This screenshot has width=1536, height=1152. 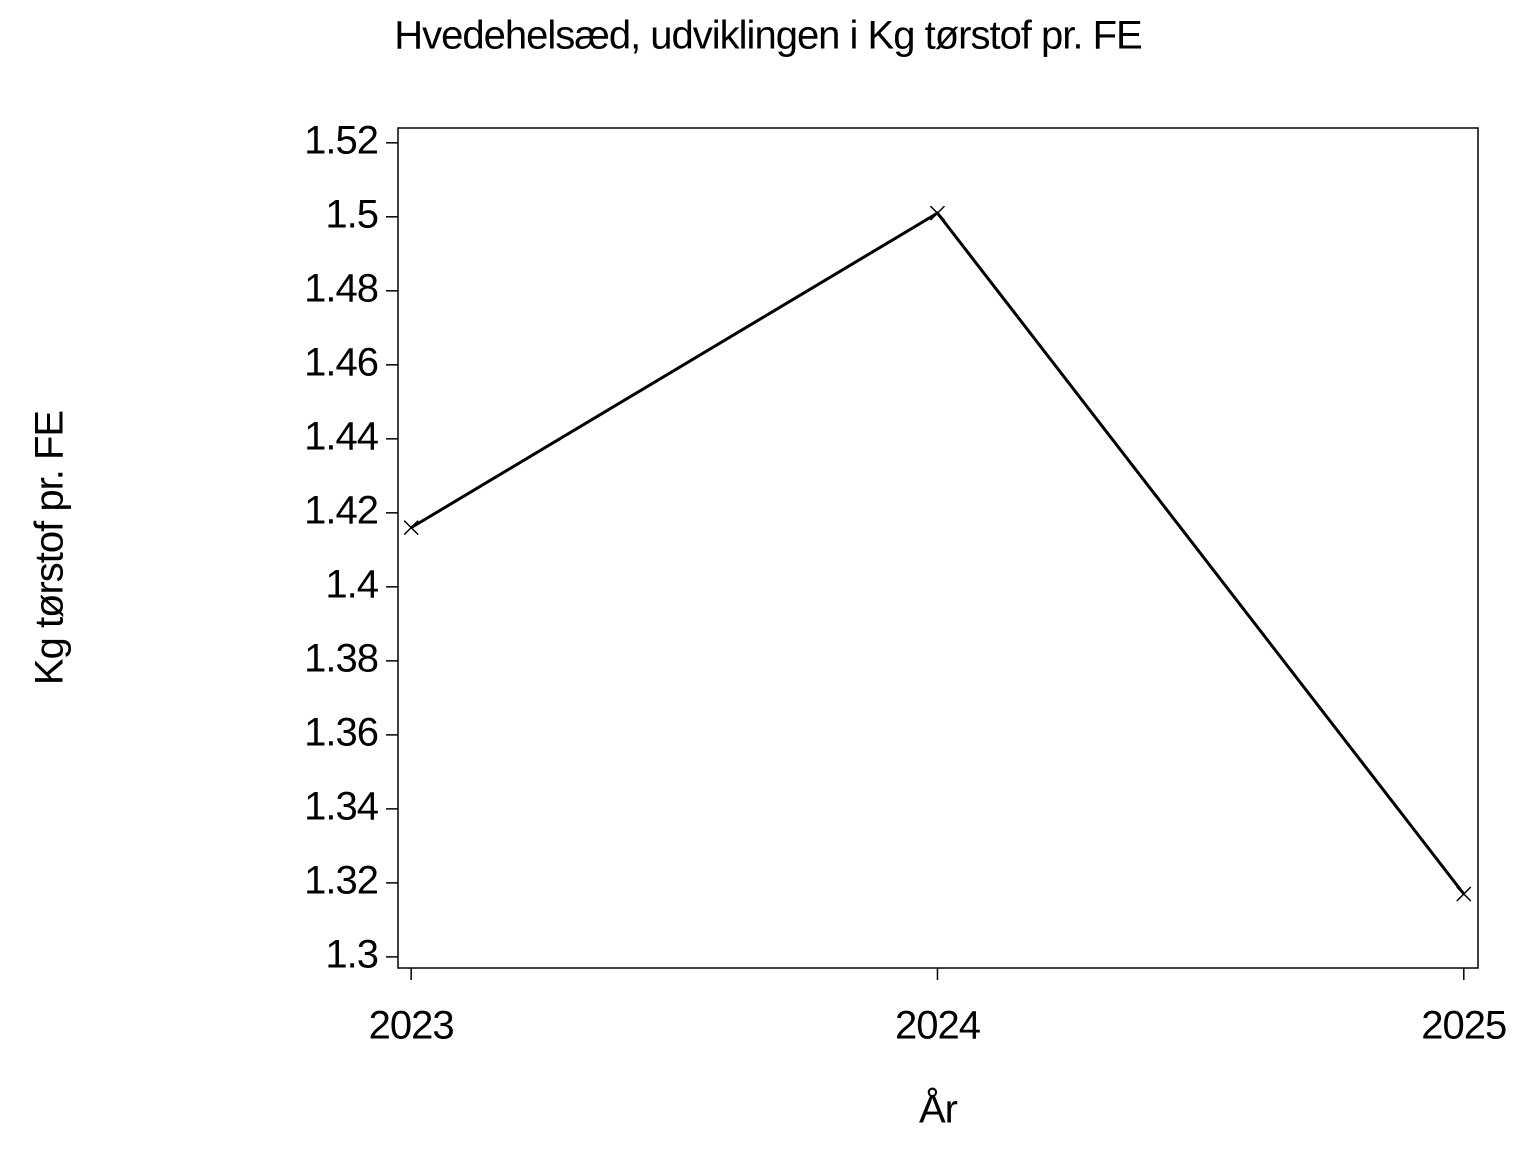 What do you see at coordinates (50, 548) in the screenshot?
I see `y-axis-label: Kg tørstof pr. FE` at bounding box center [50, 548].